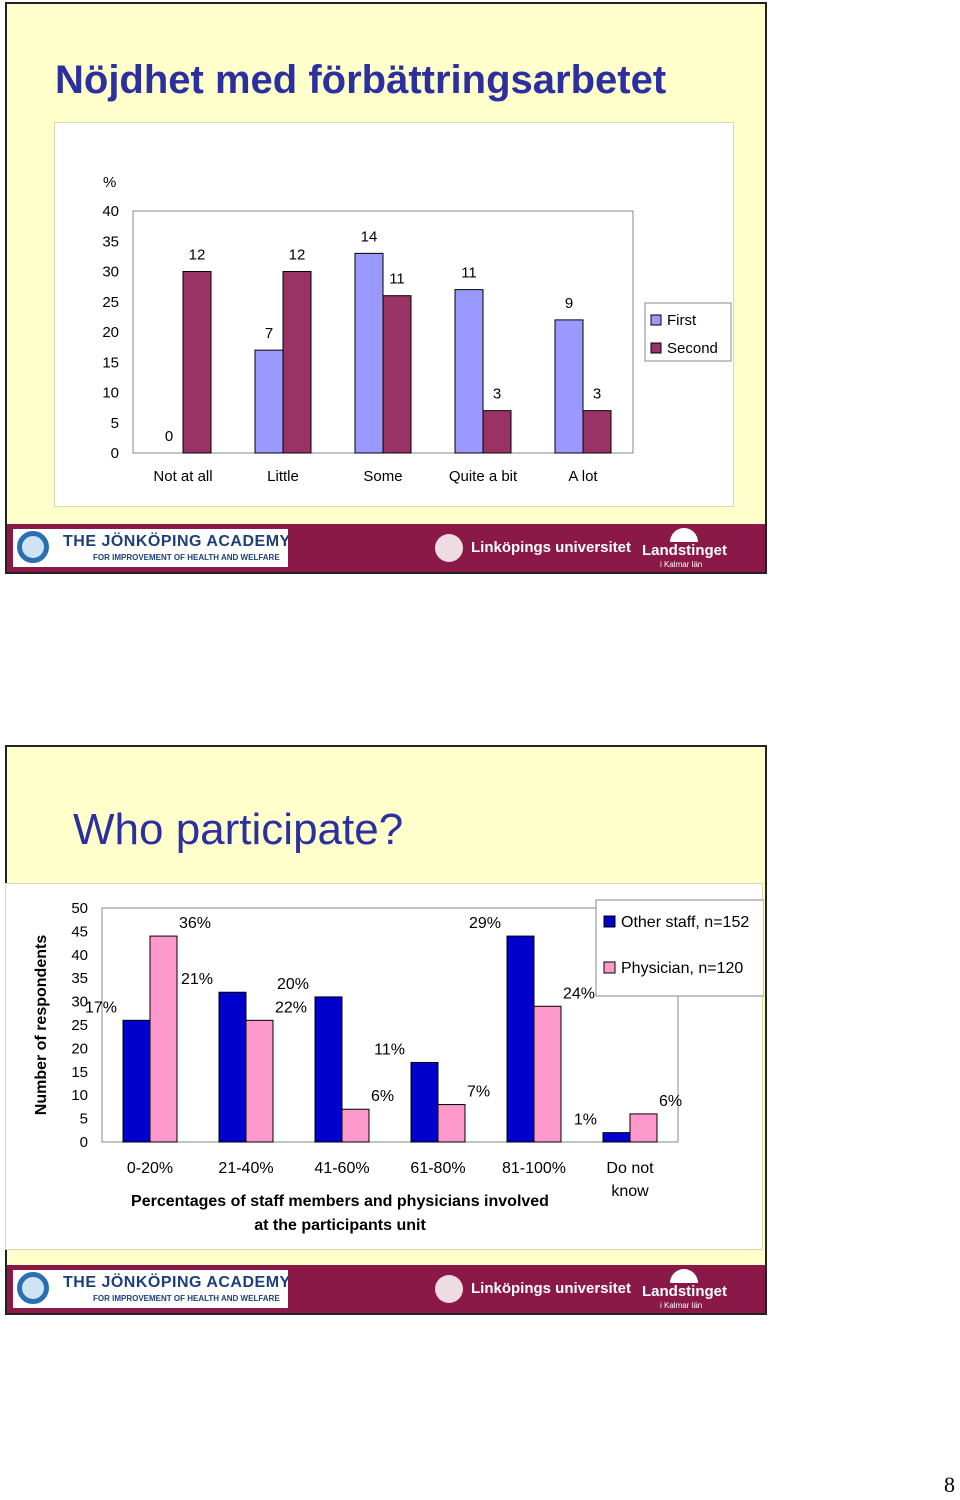 The image size is (960, 1500). Describe the element at coordinates (478, 1092) in the screenshot. I see `data-label: 7%` at that location.